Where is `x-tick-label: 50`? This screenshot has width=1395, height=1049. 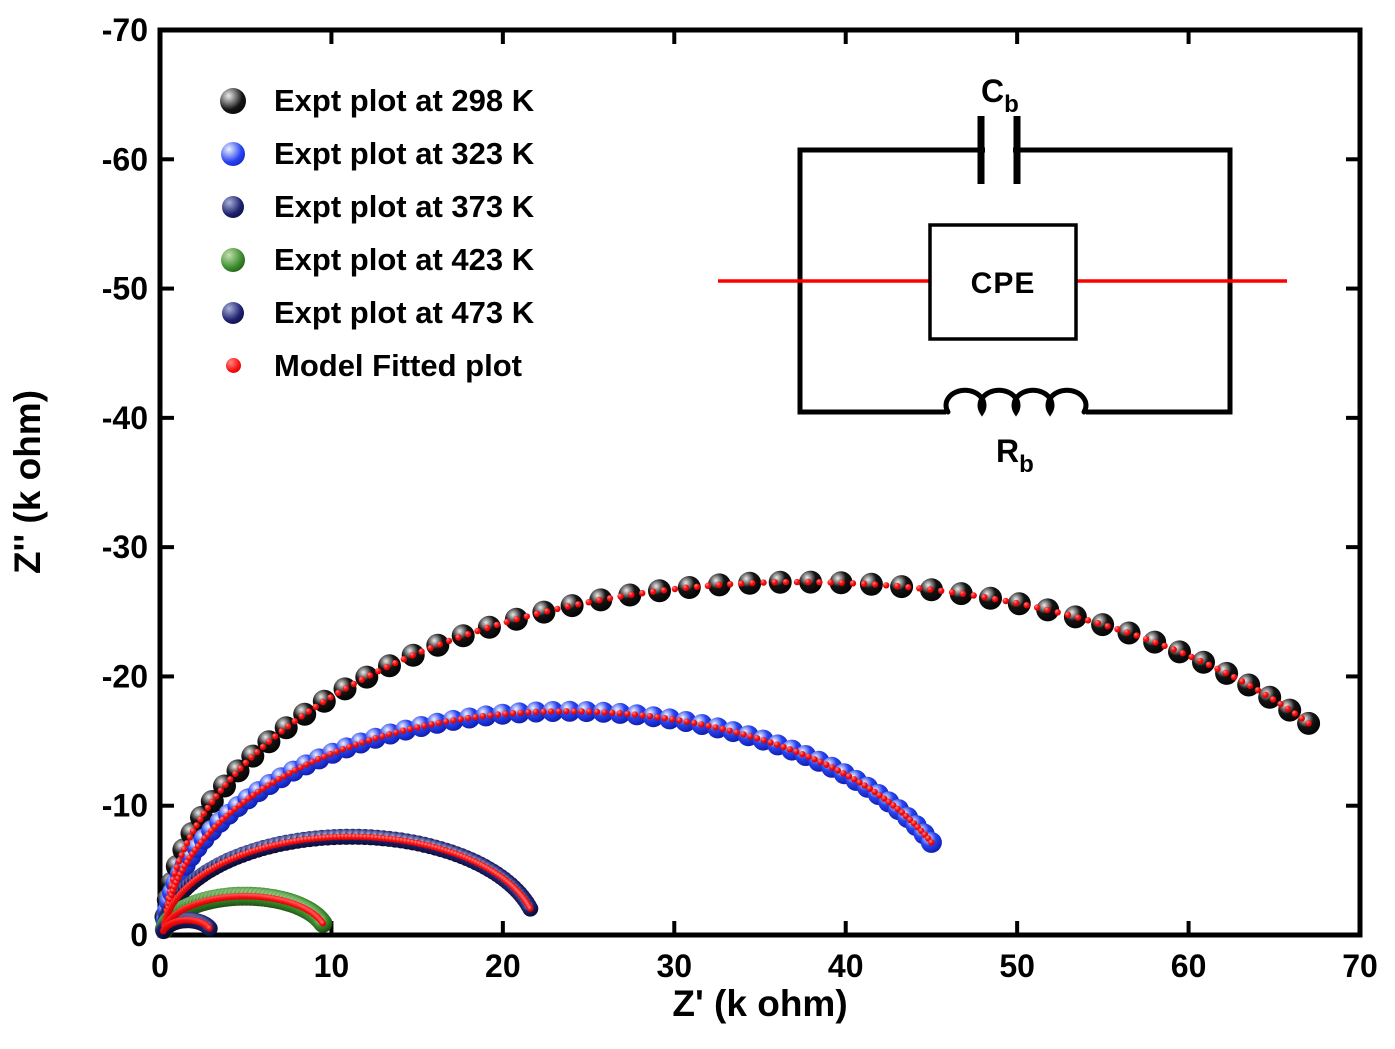
x-tick-label: 50 is located at coordinates (1017, 966).